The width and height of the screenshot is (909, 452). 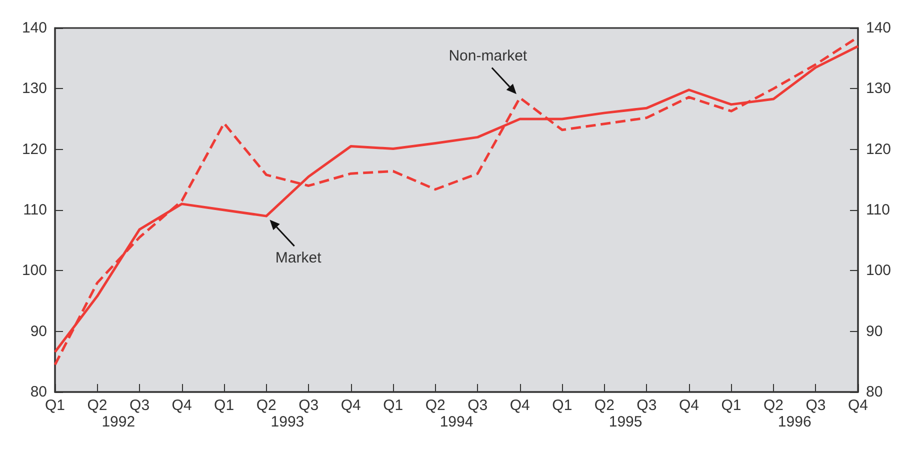 What do you see at coordinates (34, 89) in the screenshot?
I see `y-tick-label: 130` at bounding box center [34, 89].